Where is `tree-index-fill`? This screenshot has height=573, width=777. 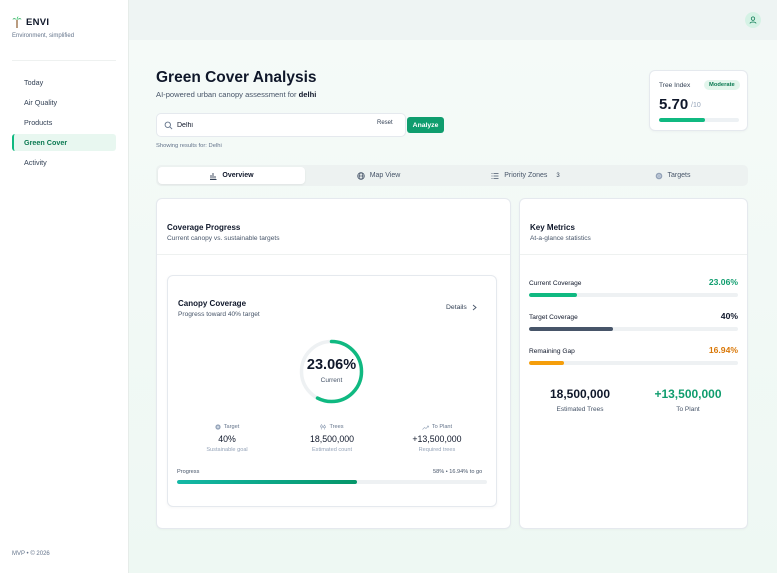
tree-index-fill is located at coordinates (682, 120).